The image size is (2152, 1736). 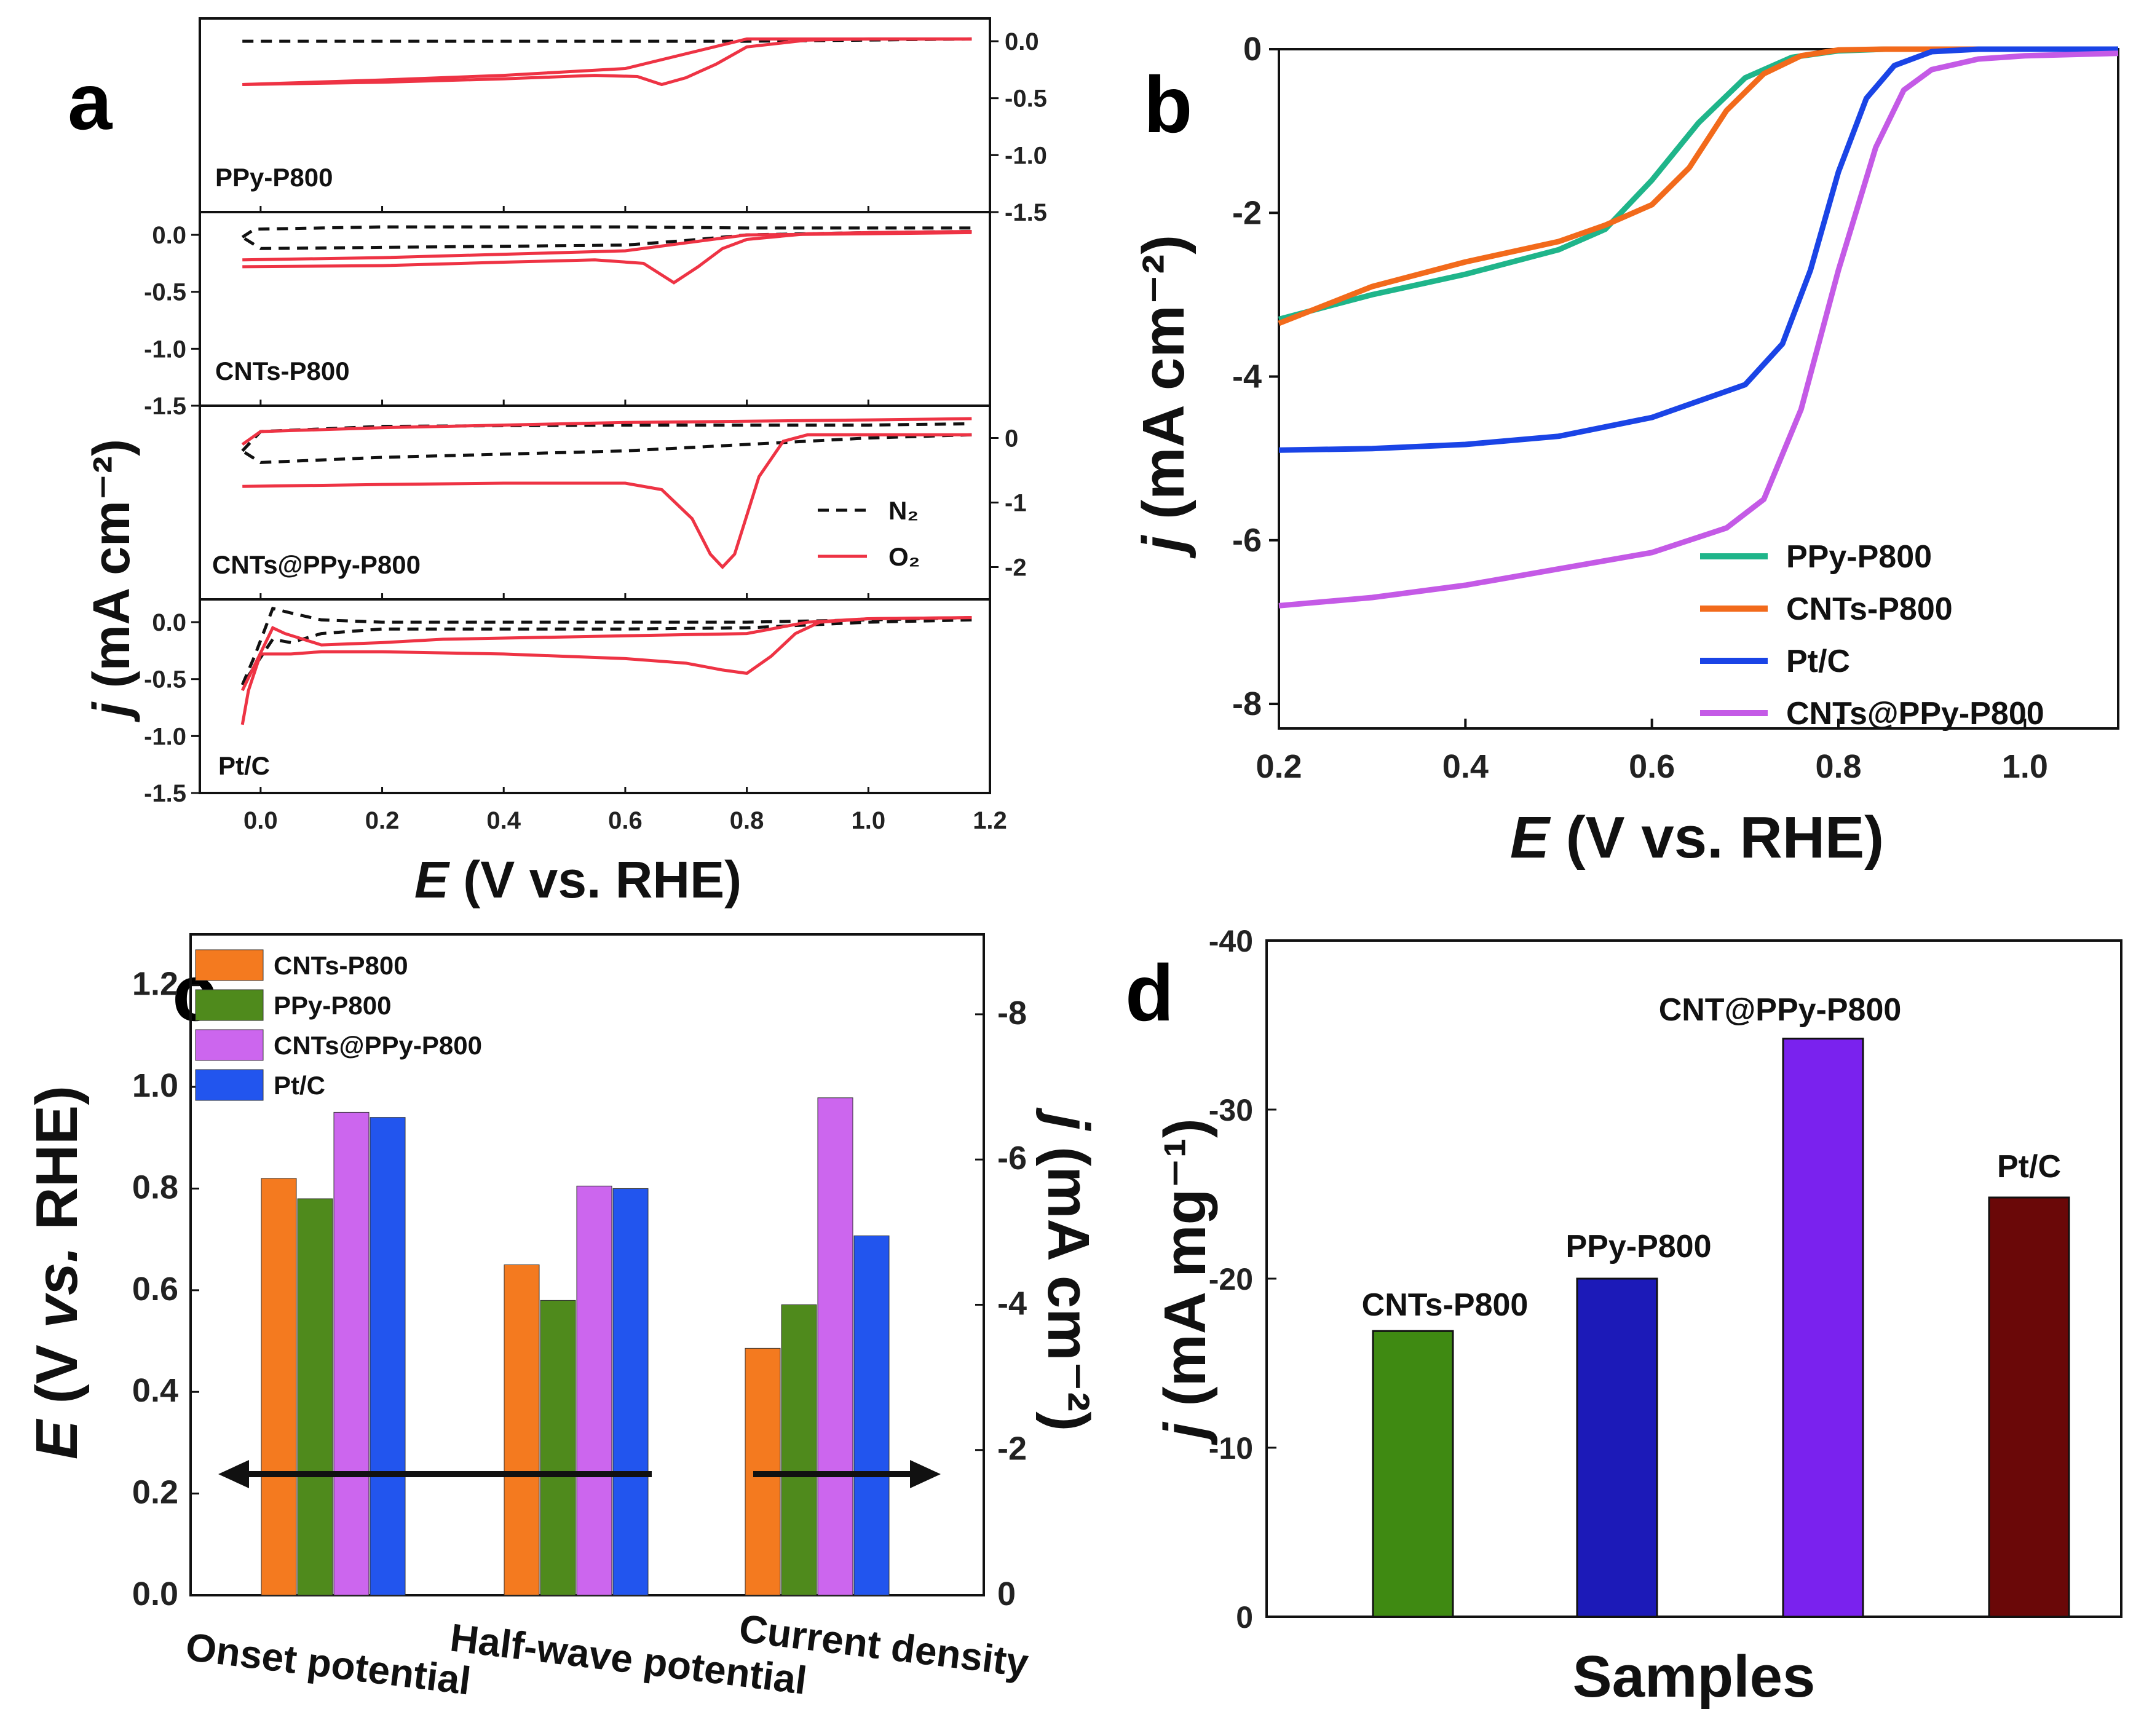 I want to click on bar-label-CNT@PPy-P800: CNT@PPy-P800, so click(x=1780, y=1010).